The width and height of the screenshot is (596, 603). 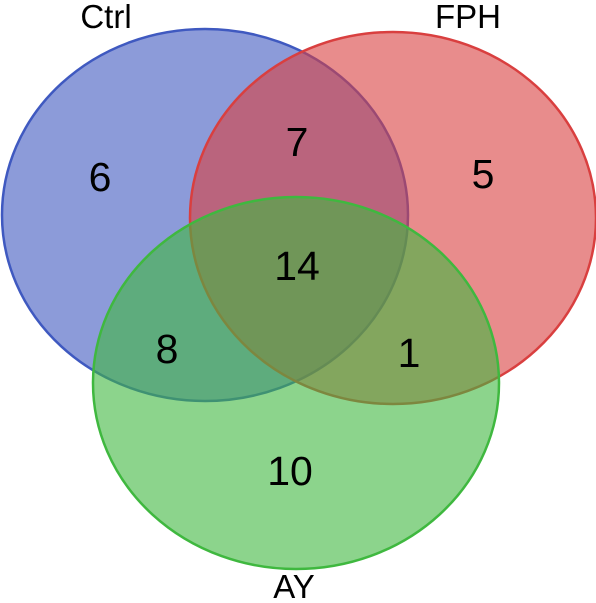 What do you see at coordinates (297, 266) in the screenshot?
I see `count-all: 14` at bounding box center [297, 266].